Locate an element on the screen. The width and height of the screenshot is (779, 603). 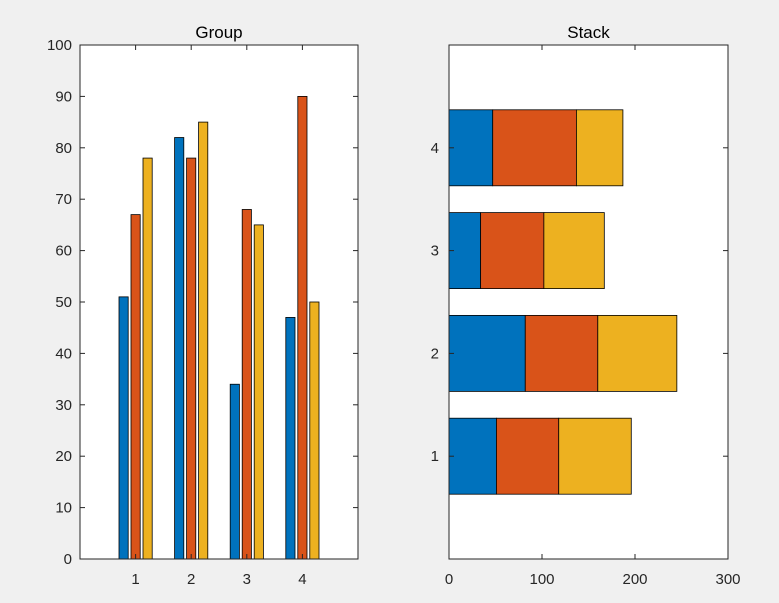
group-title: Group is located at coordinates (218, 32).